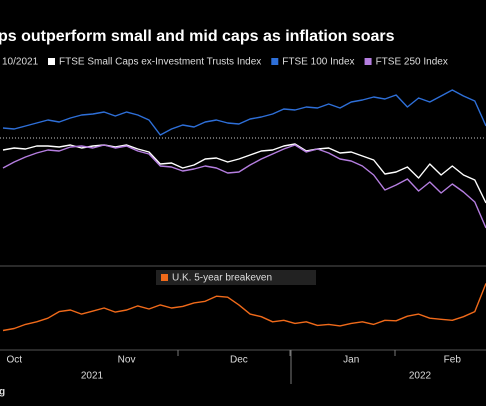  Describe the element at coordinates (14, 360) in the screenshot. I see `x-tick-label: Oct` at that location.